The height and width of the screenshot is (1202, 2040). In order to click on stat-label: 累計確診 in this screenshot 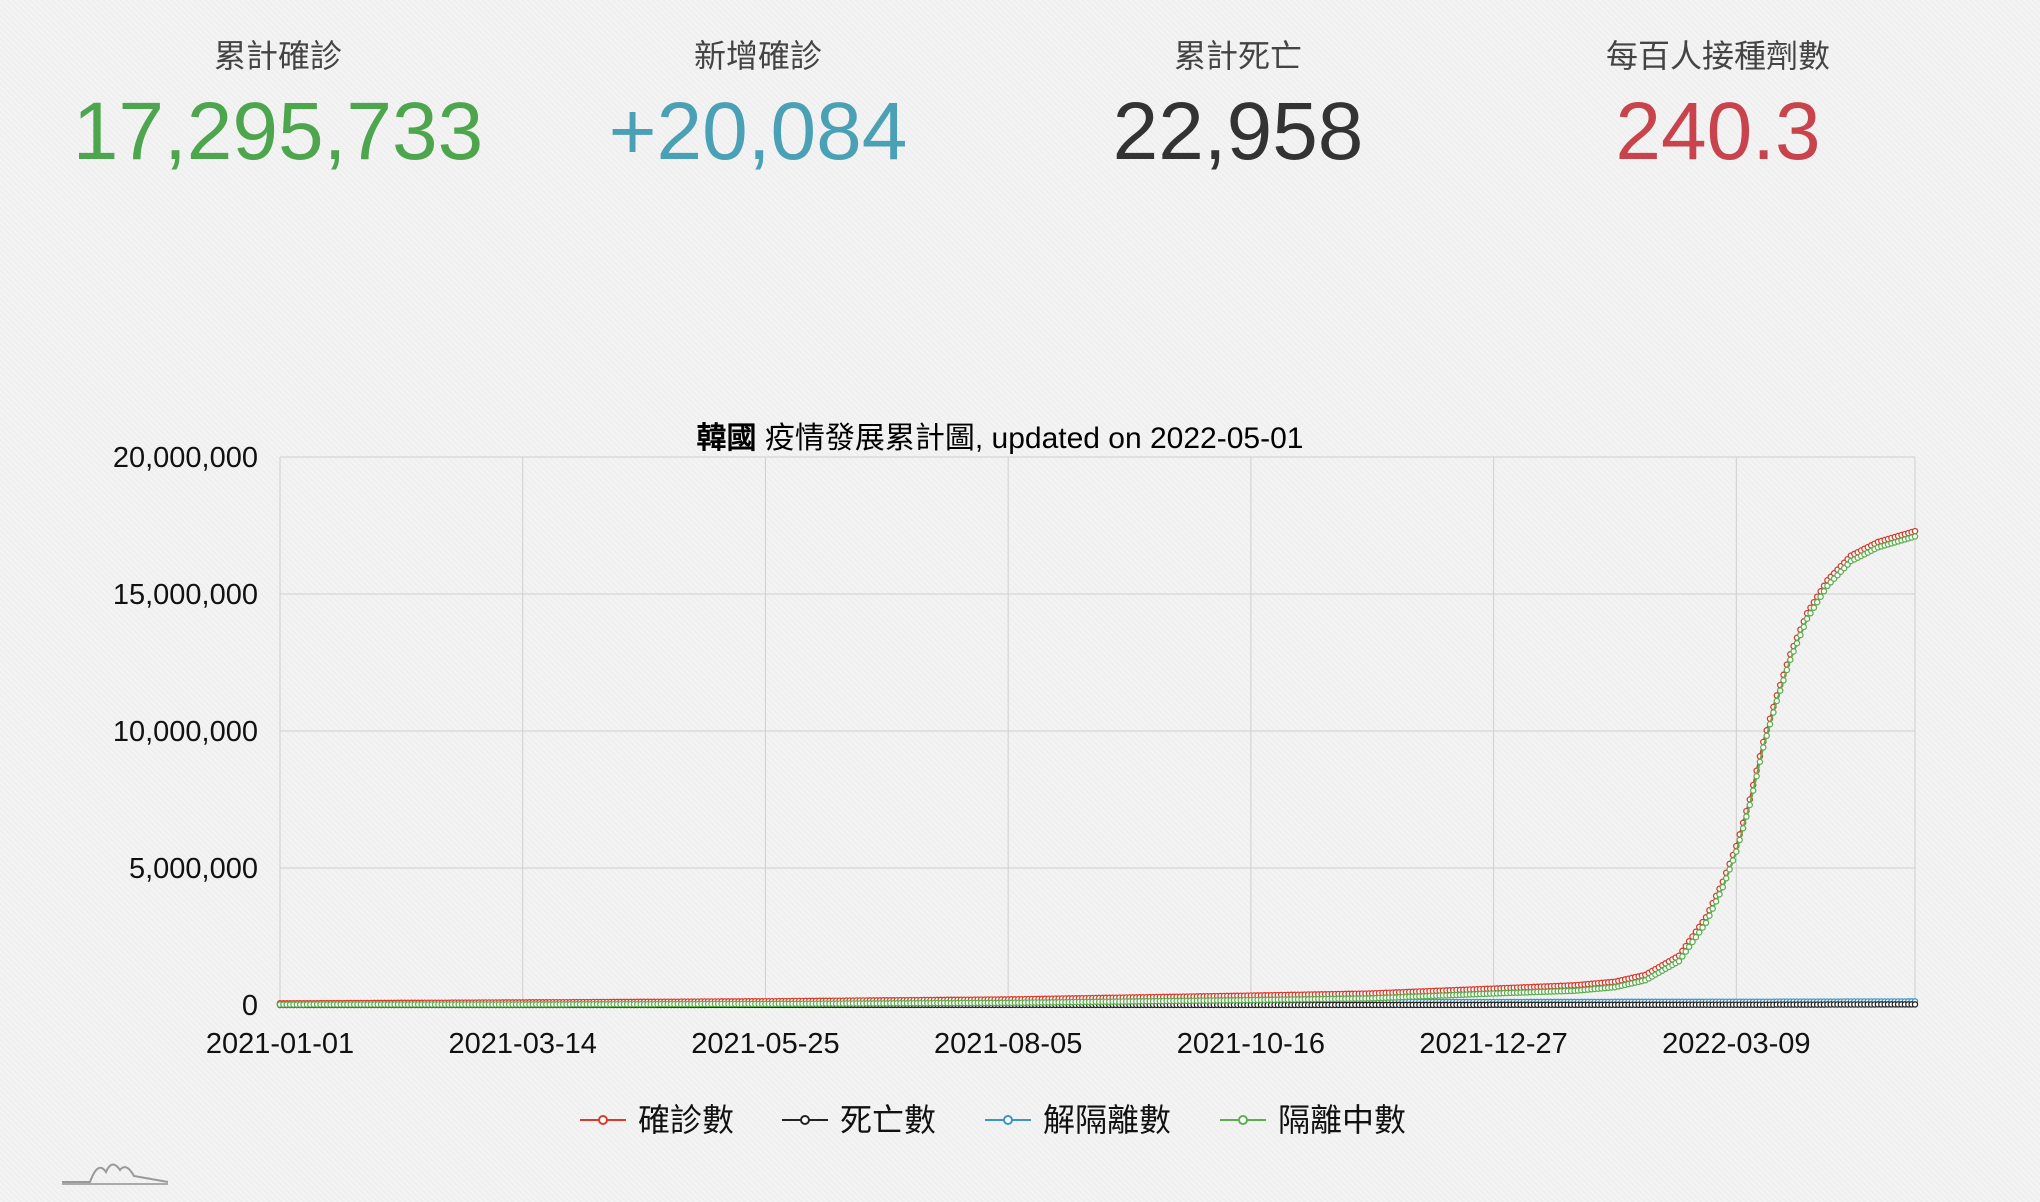, I will do `click(277, 56)`.